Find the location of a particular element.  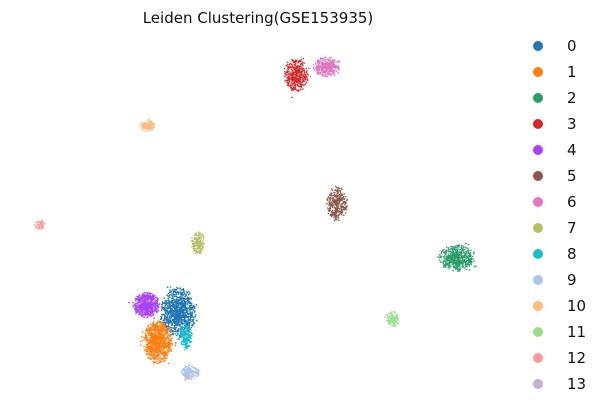

legend-label: 0 is located at coordinates (572, 46).